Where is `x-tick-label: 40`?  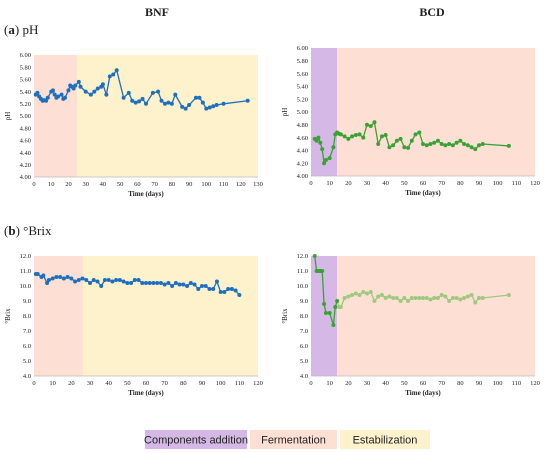 x-tick-label: 40 is located at coordinates (385, 183).